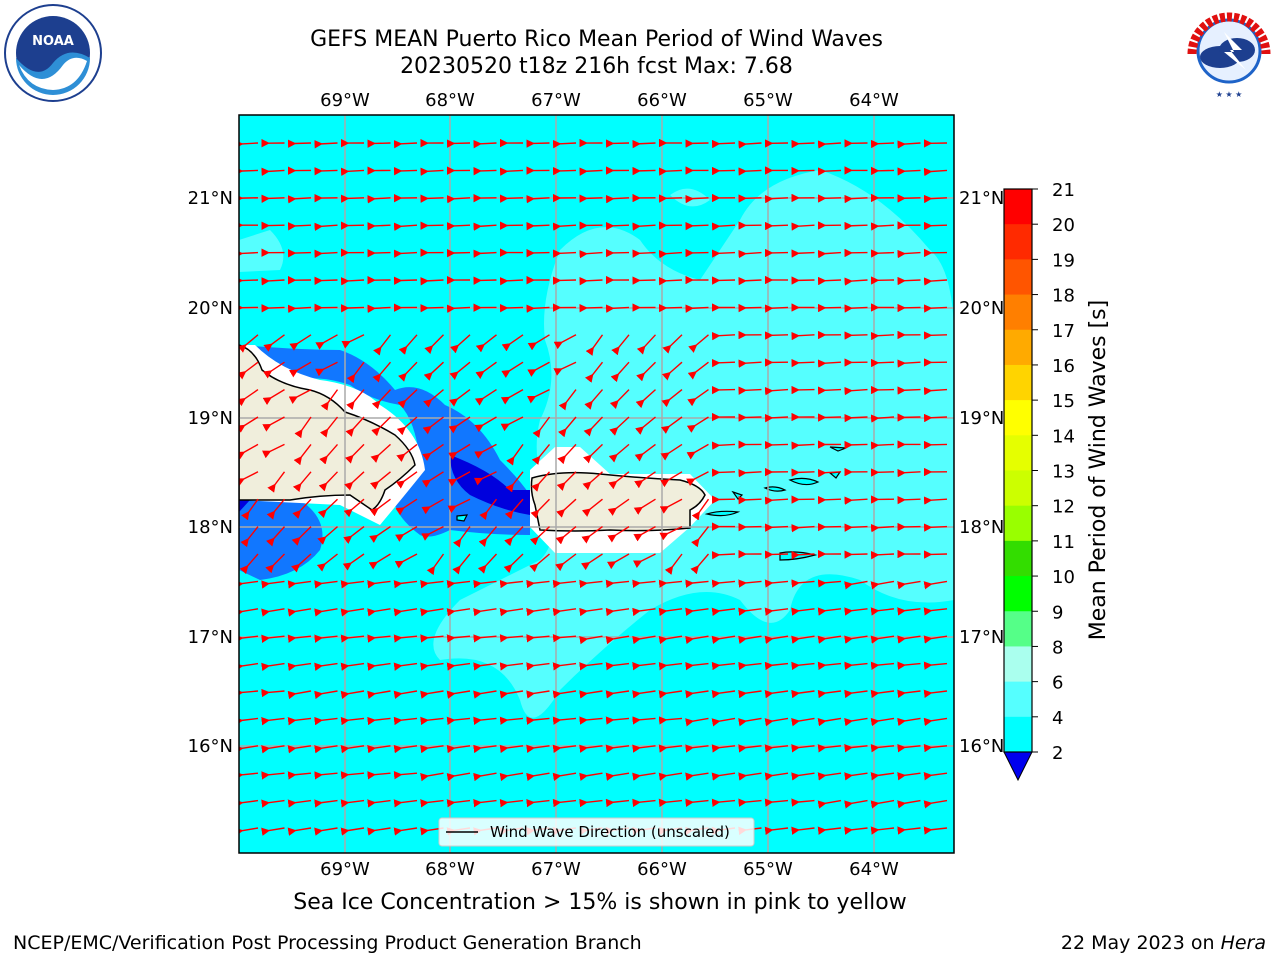  I want to click on colorbar-tick-label: 10, so click(1063, 577).